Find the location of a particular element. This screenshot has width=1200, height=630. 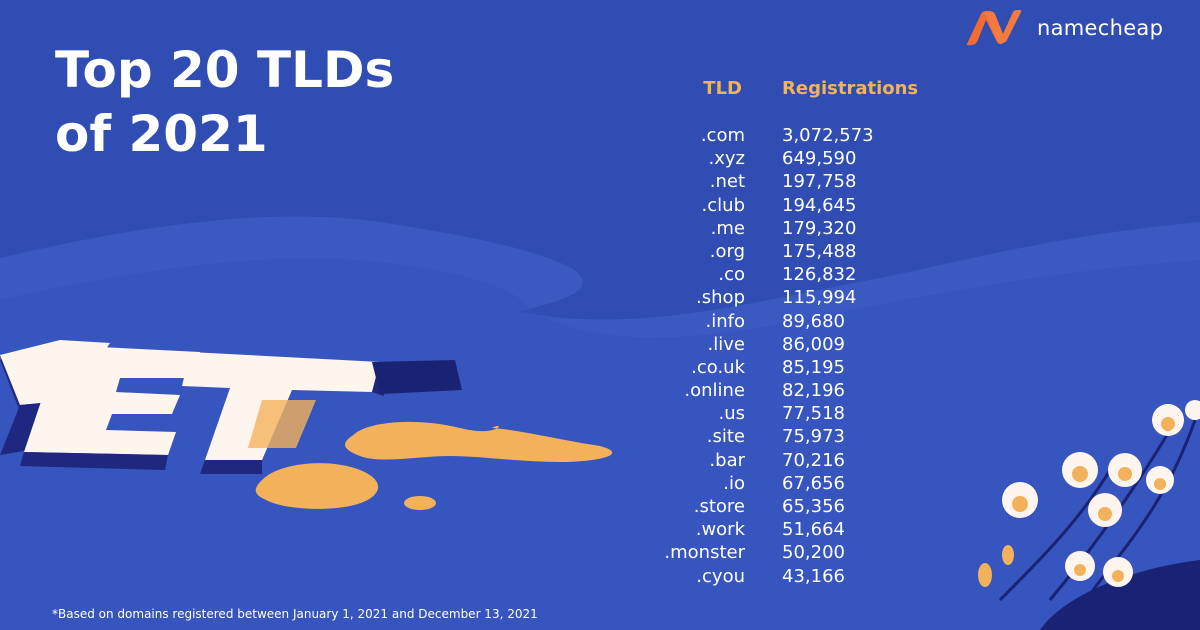

registration-count: 194,645 is located at coordinates (819, 205).